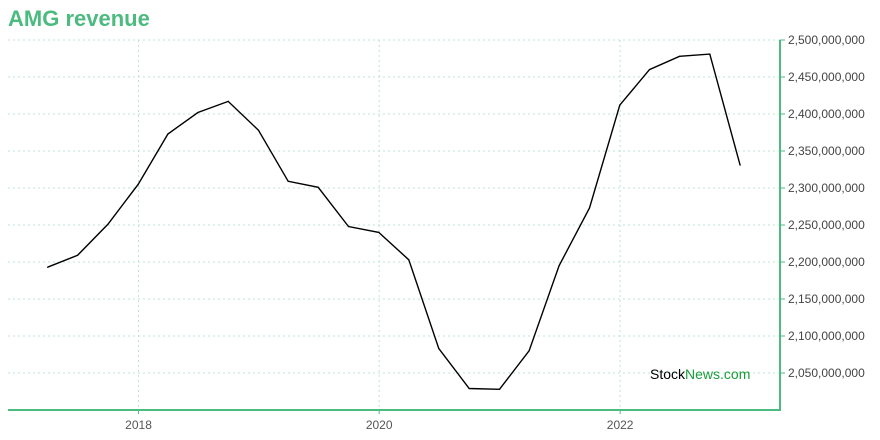 The height and width of the screenshot is (440, 880). What do you see at coordinates (826, 299) in the screenshot?
I see `y-tick-label: 2,150,000,000` at bounding box center [826, 299].